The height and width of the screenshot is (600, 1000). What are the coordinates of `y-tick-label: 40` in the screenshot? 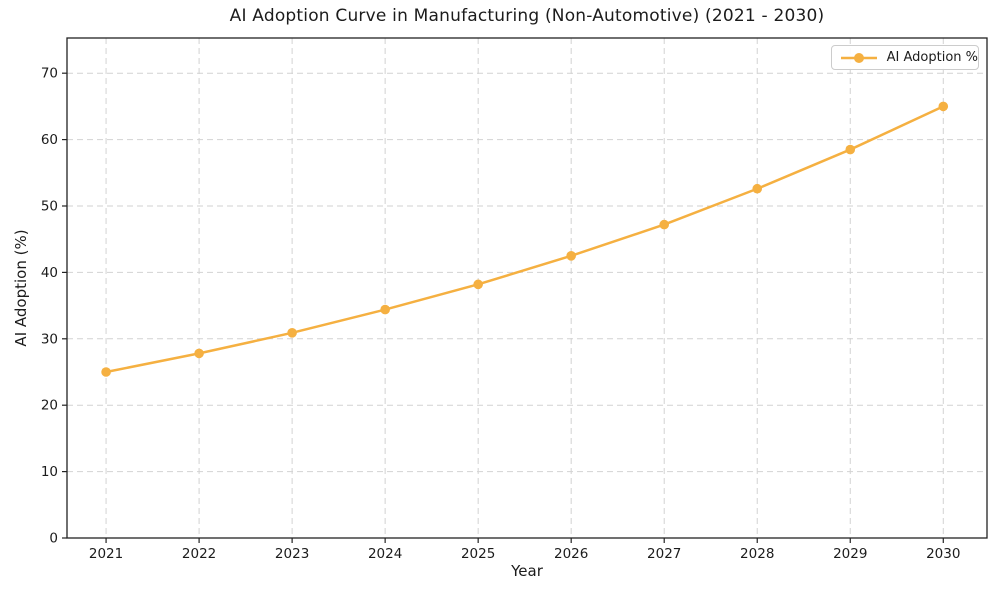 It's located at (49, 273).